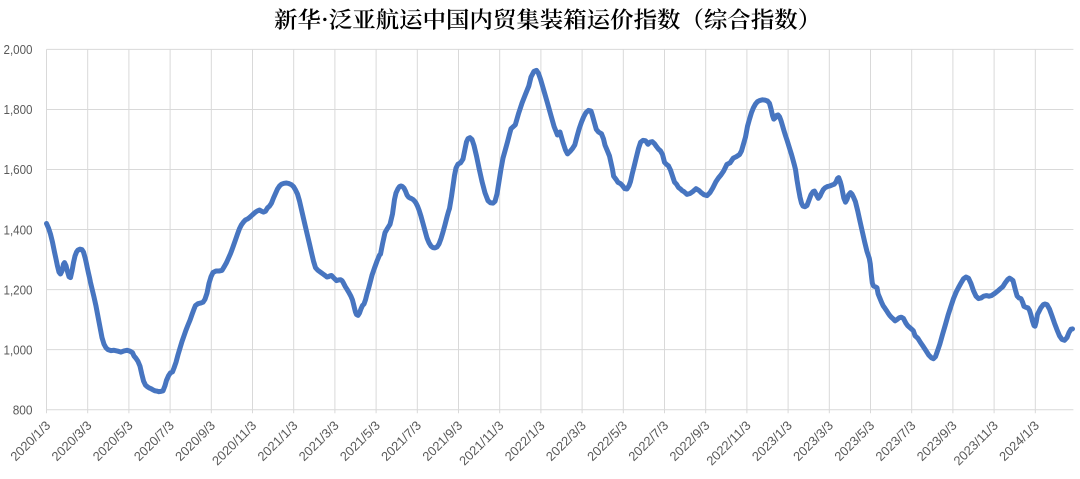  Describe the element at coordinates (18, 49) in the screenshot. I see `svg-text: 2,000` at that location.